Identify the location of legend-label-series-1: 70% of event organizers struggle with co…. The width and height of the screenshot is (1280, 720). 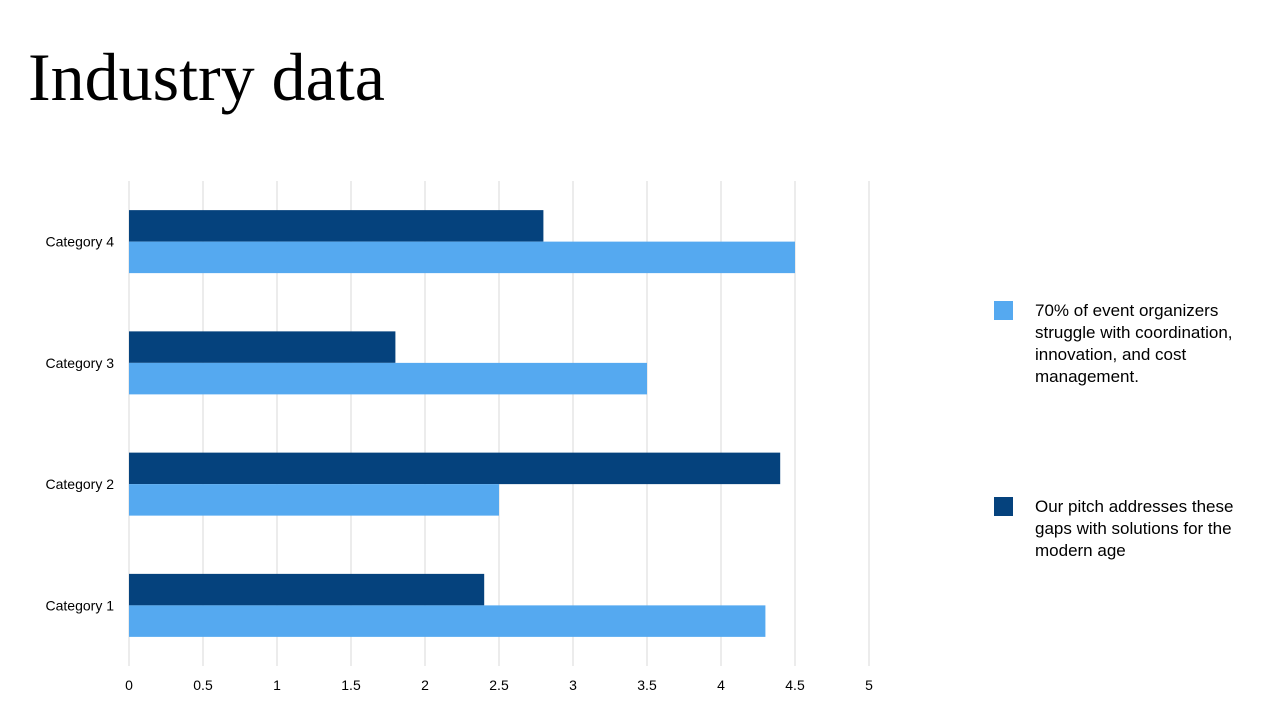
(1134, 343).